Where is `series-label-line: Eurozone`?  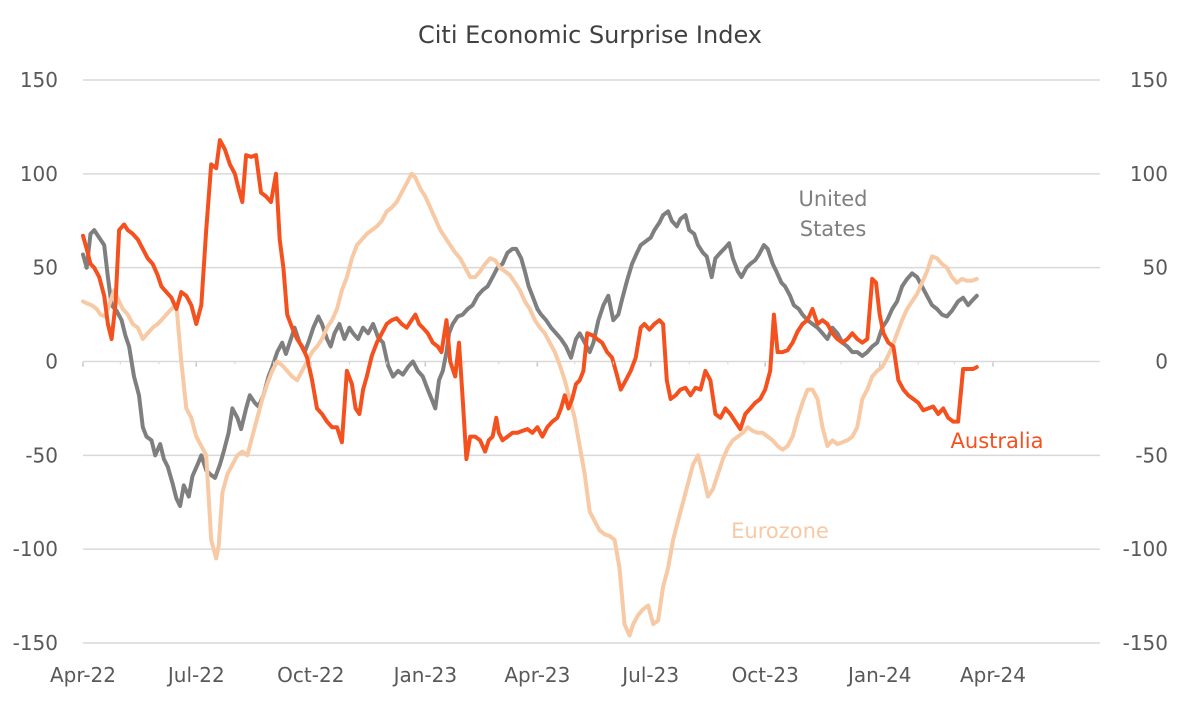 series-label-line: Eurozone is located at coordinates (780, 531).